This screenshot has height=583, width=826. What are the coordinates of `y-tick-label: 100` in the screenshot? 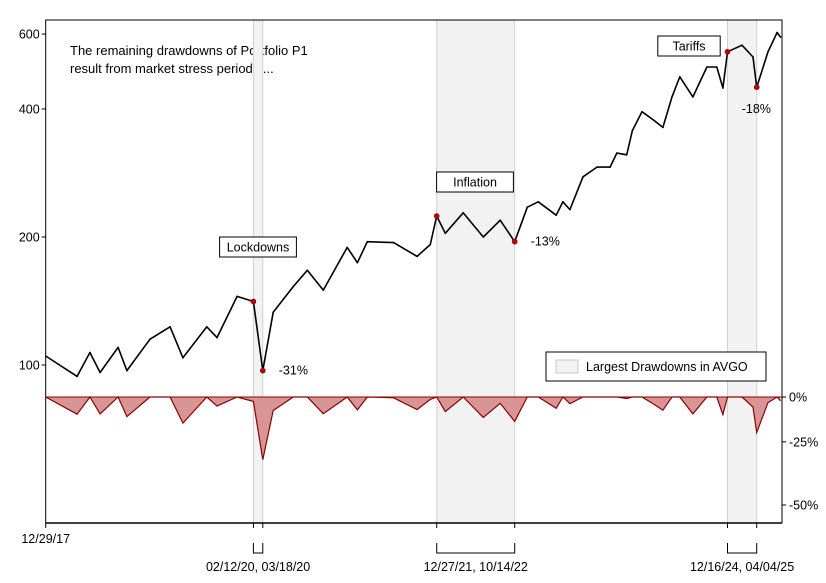 It's located at (29, 366).